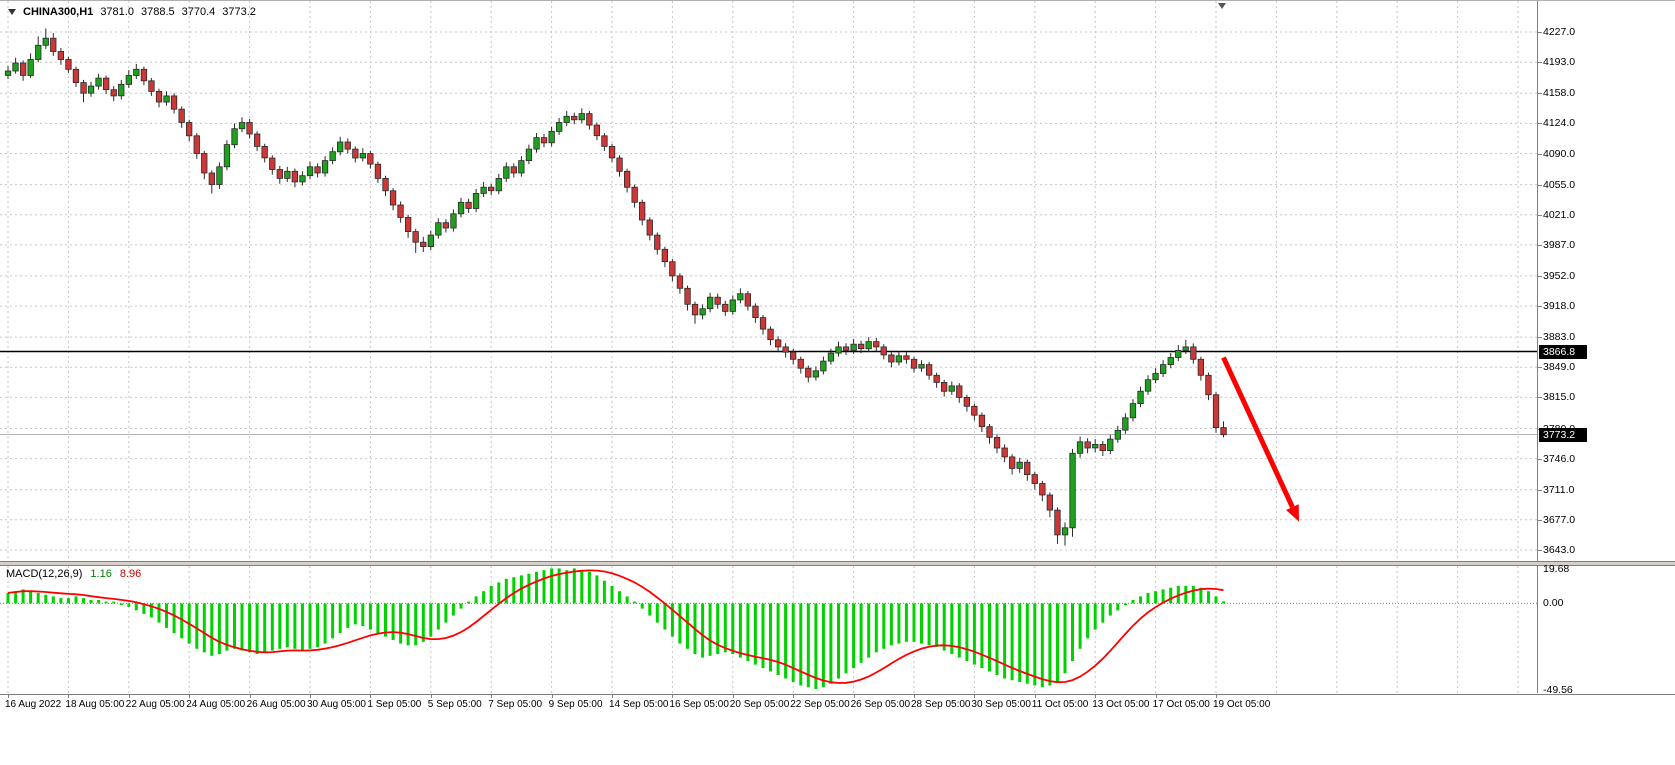 The image size is (1675, 765). I want to click on trend-arrow-head, so click(1292, 513).